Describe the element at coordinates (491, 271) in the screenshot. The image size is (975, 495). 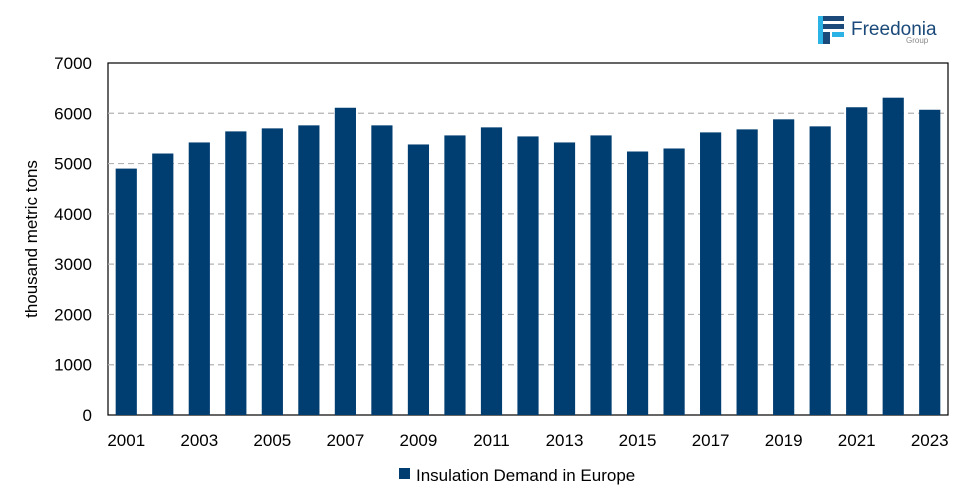
I see `bar-2011` at that location.